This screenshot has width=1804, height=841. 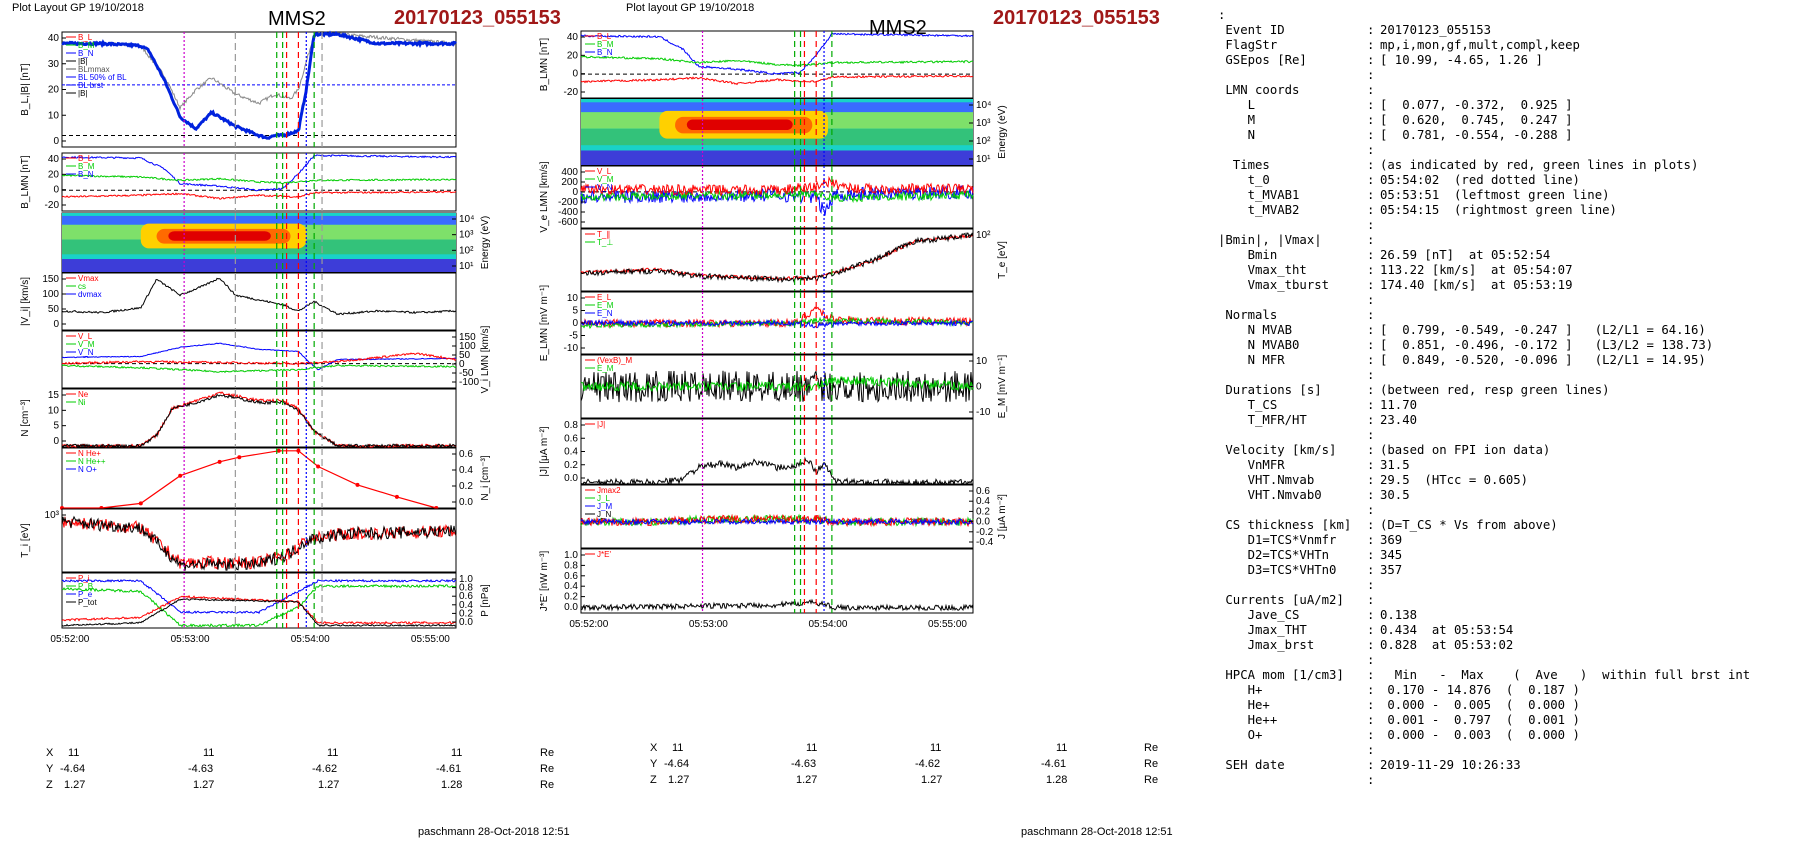 What do you see at coordinates (467, 337) in the screenshot?
I see `y-tick-label: 150` at bounding box center [467, 337].